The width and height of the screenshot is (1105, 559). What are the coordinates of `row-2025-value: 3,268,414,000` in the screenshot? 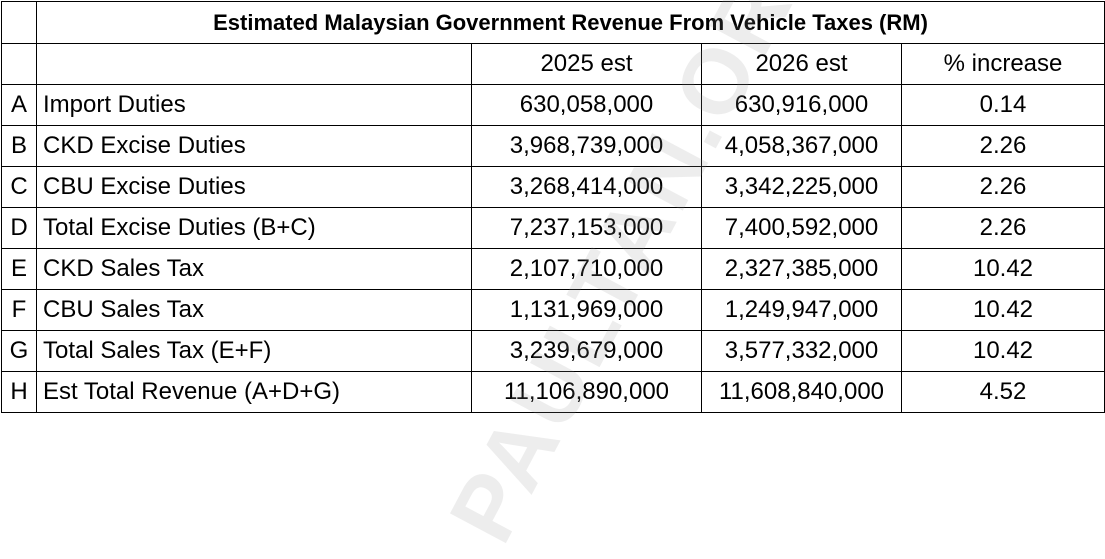 It's located at (586, 187).